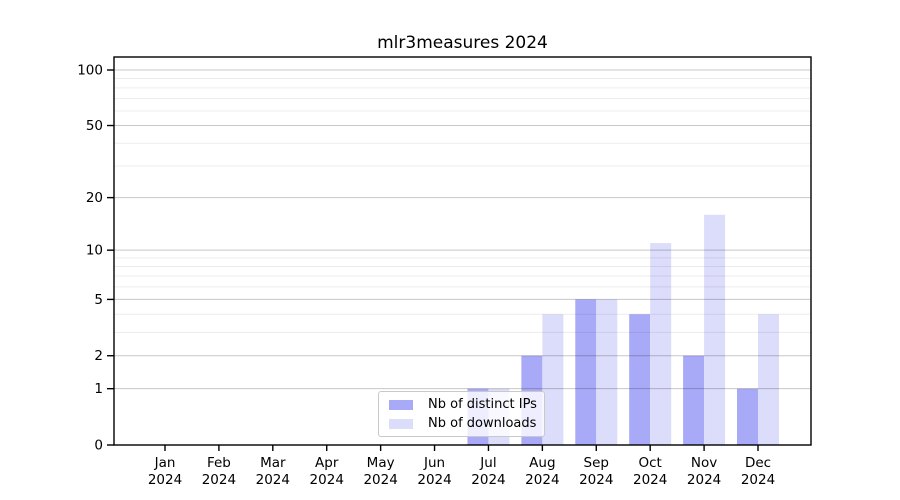  I want to click on x-tick-label-month: Oct, so click(650, 463).